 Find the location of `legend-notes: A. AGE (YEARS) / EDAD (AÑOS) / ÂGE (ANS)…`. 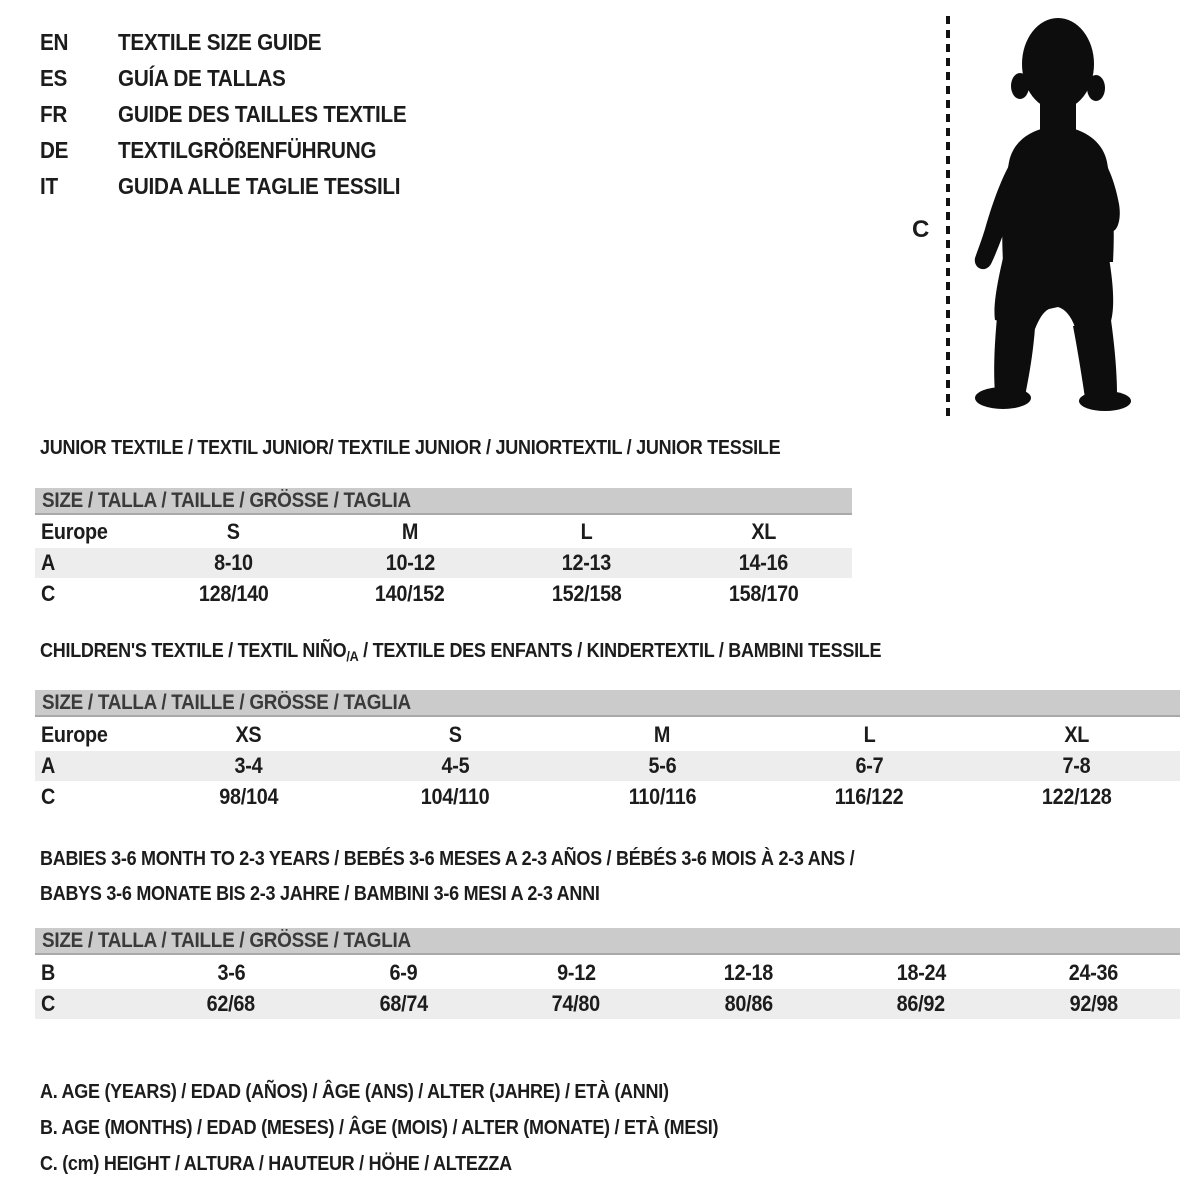

legend-notes: A. AGE (YEARS) / EDAD (AÑOS) / ÂGE (ANS)… is located at coordinates (417, 1128).